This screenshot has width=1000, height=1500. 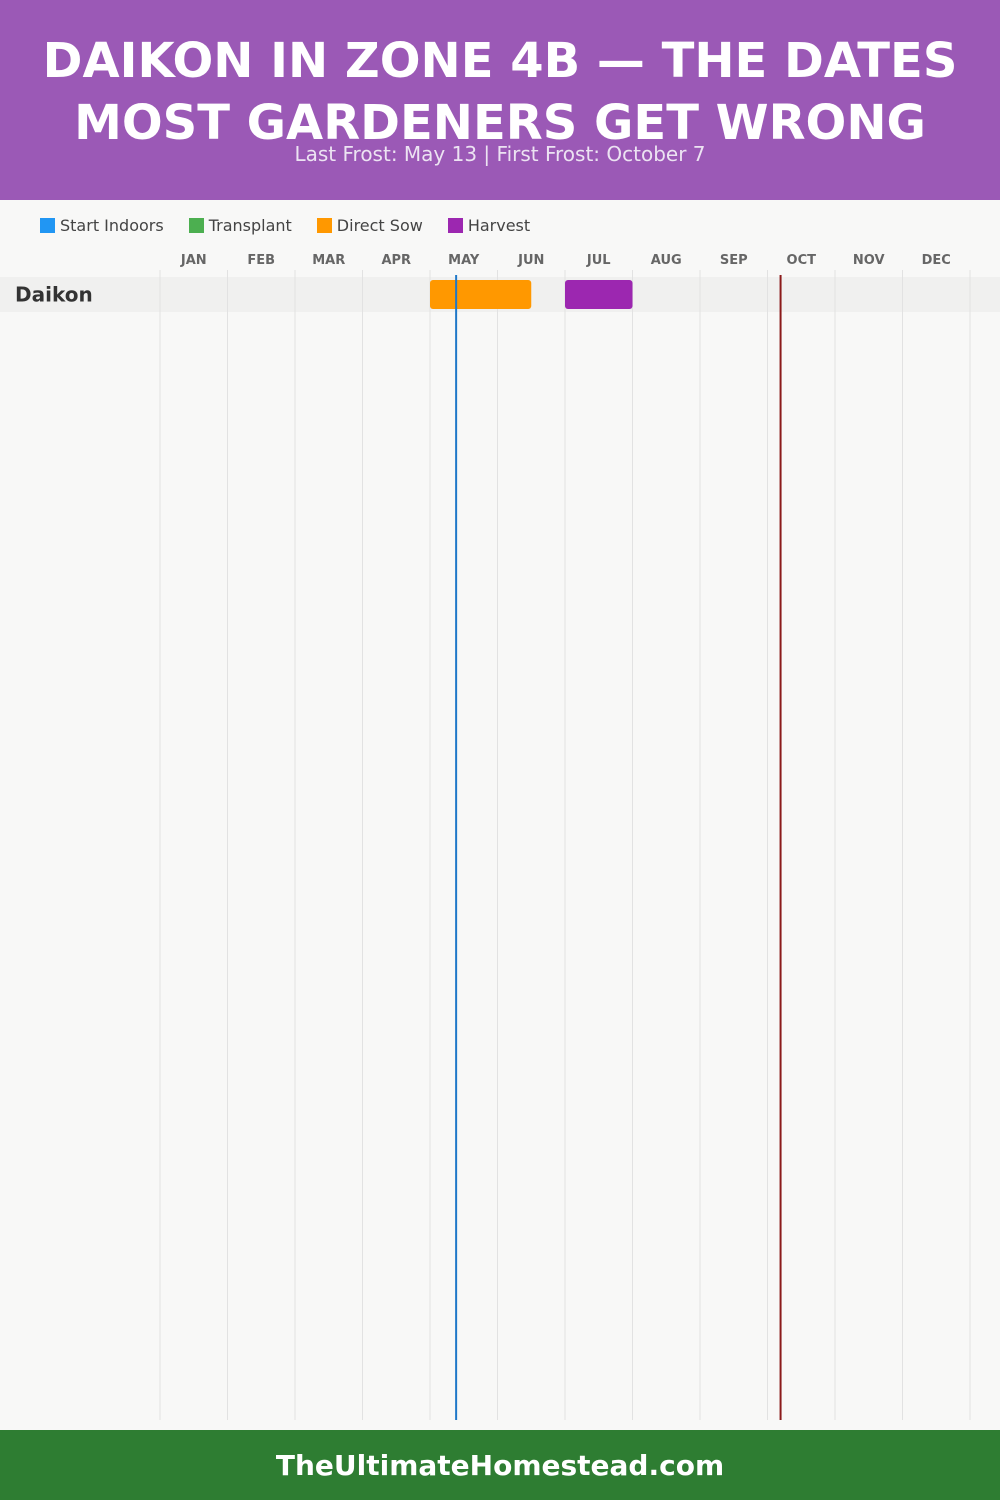 What do you see at coordinates (869, 260) in the screenshot?
I see `month-label-nov: NOV` at bounding box center [869, 260].